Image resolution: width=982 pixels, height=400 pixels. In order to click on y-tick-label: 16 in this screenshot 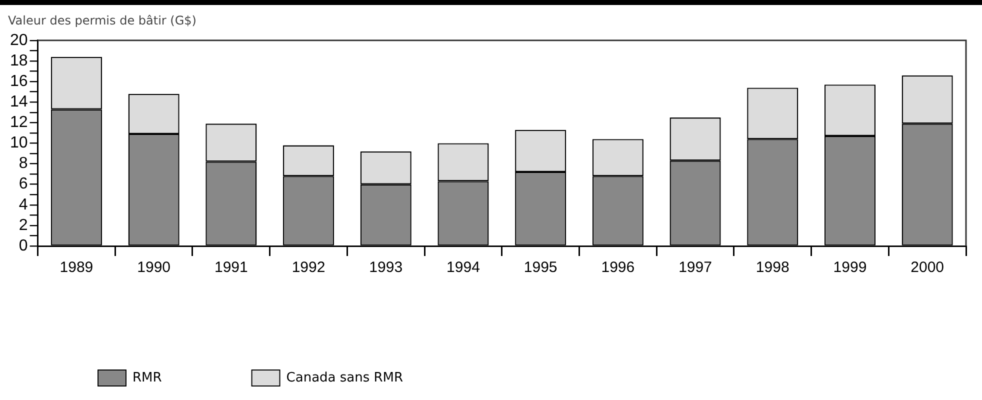, I will do `click(19, 81)`.